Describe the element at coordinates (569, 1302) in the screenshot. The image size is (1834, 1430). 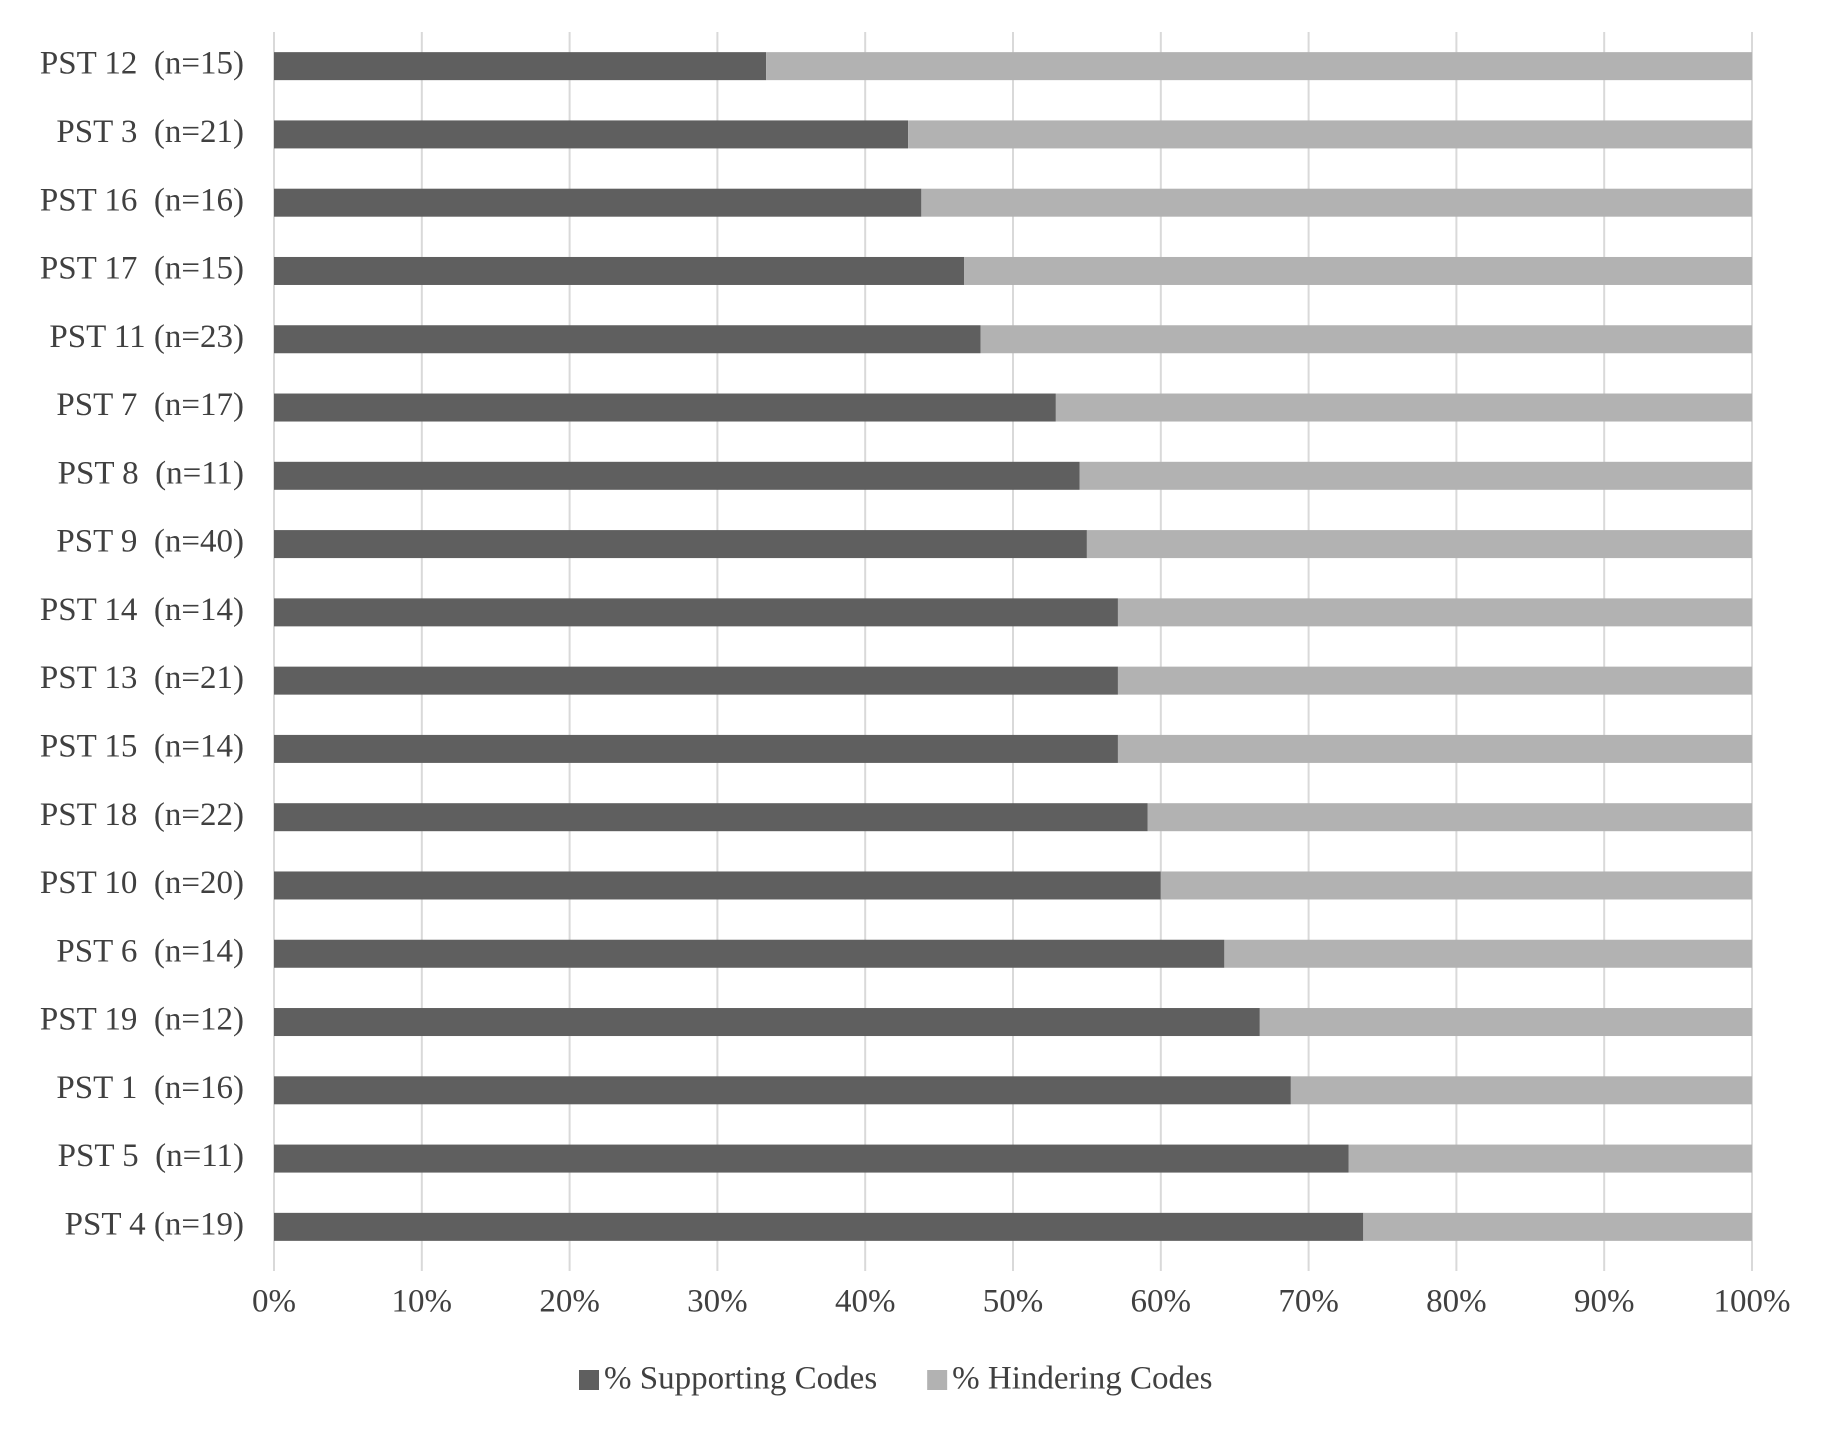
I see `x-tick-label: 20%` at that location.